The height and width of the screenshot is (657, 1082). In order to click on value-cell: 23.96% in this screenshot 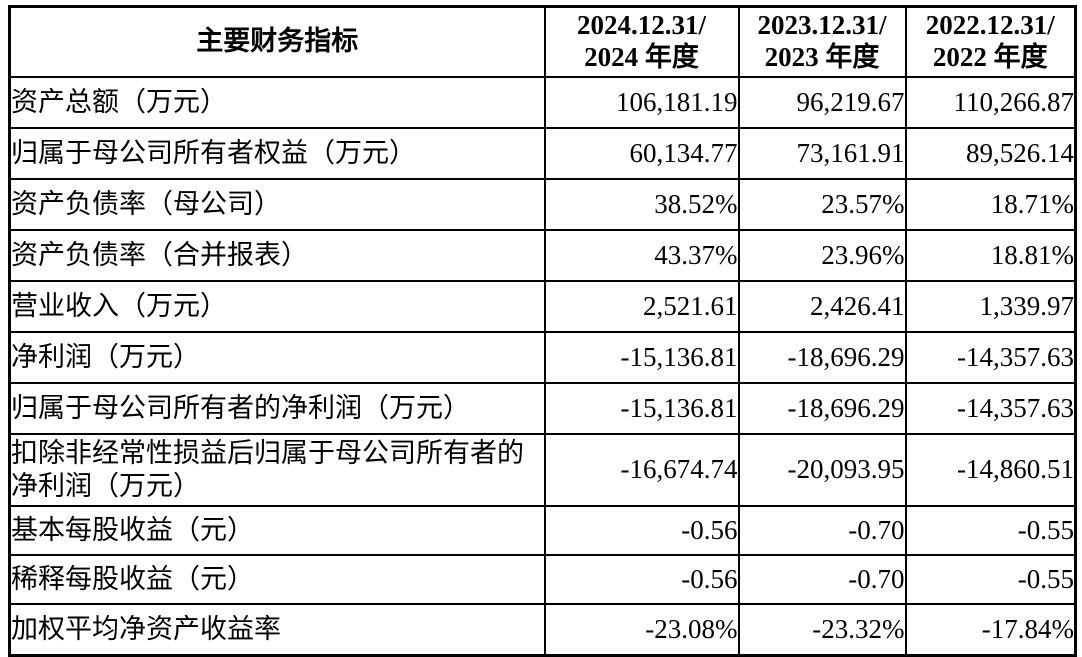, I will do `click(822, 255)`.